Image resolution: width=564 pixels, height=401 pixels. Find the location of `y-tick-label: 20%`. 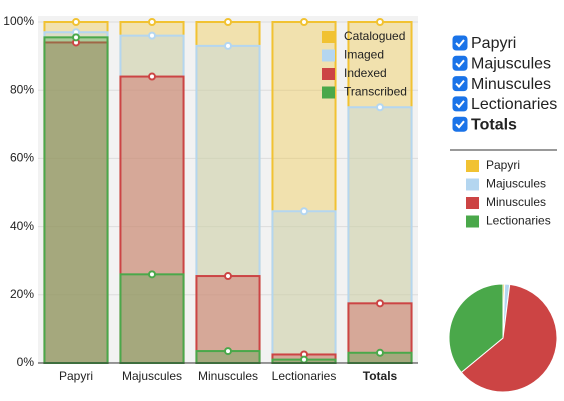

y-tick-label: 20% is located at coordinates (22, 294).